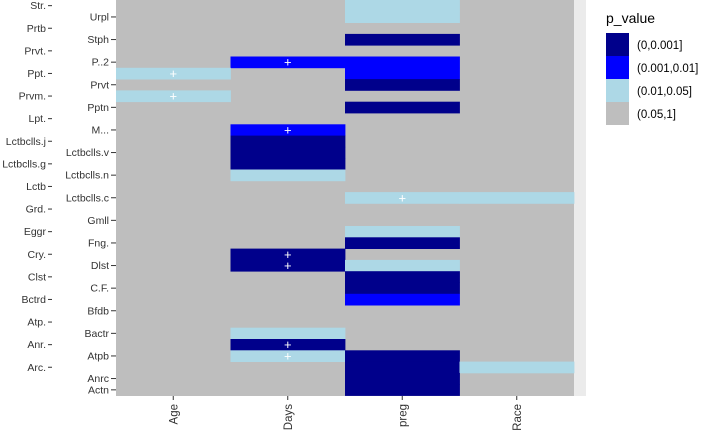 The image size is (708, 431). Describe the element at coordinates (35, 232) in the screenshot. I see `y-tick-label: Eggr` at that location.